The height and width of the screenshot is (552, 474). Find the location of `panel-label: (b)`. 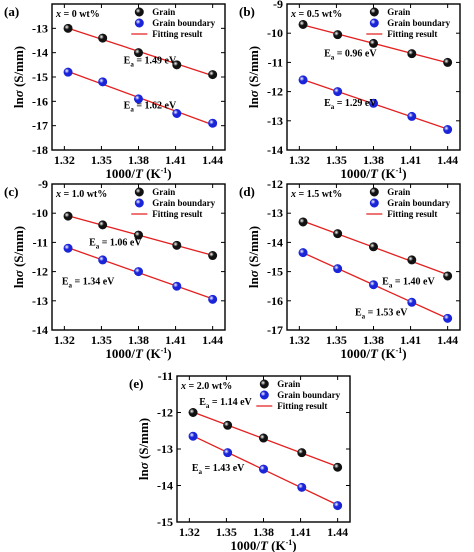

panel-label: (b) is located at coordinates (247, 11).